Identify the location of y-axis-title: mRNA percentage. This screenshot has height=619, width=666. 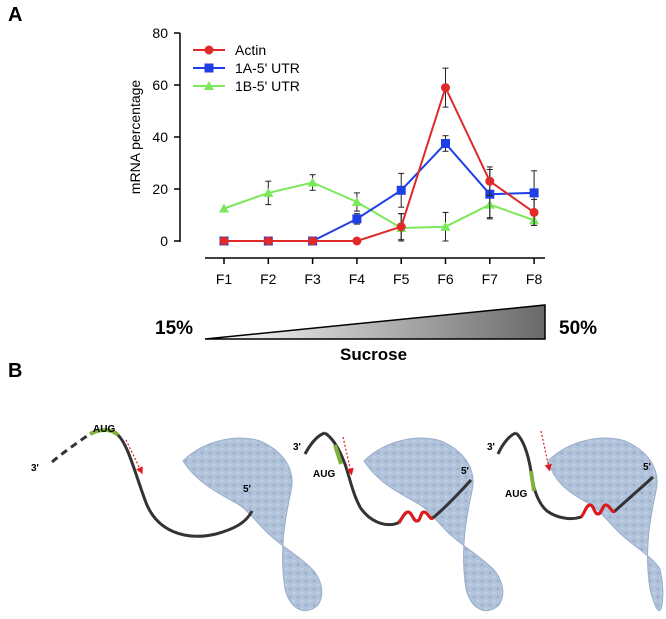
(135, 137).